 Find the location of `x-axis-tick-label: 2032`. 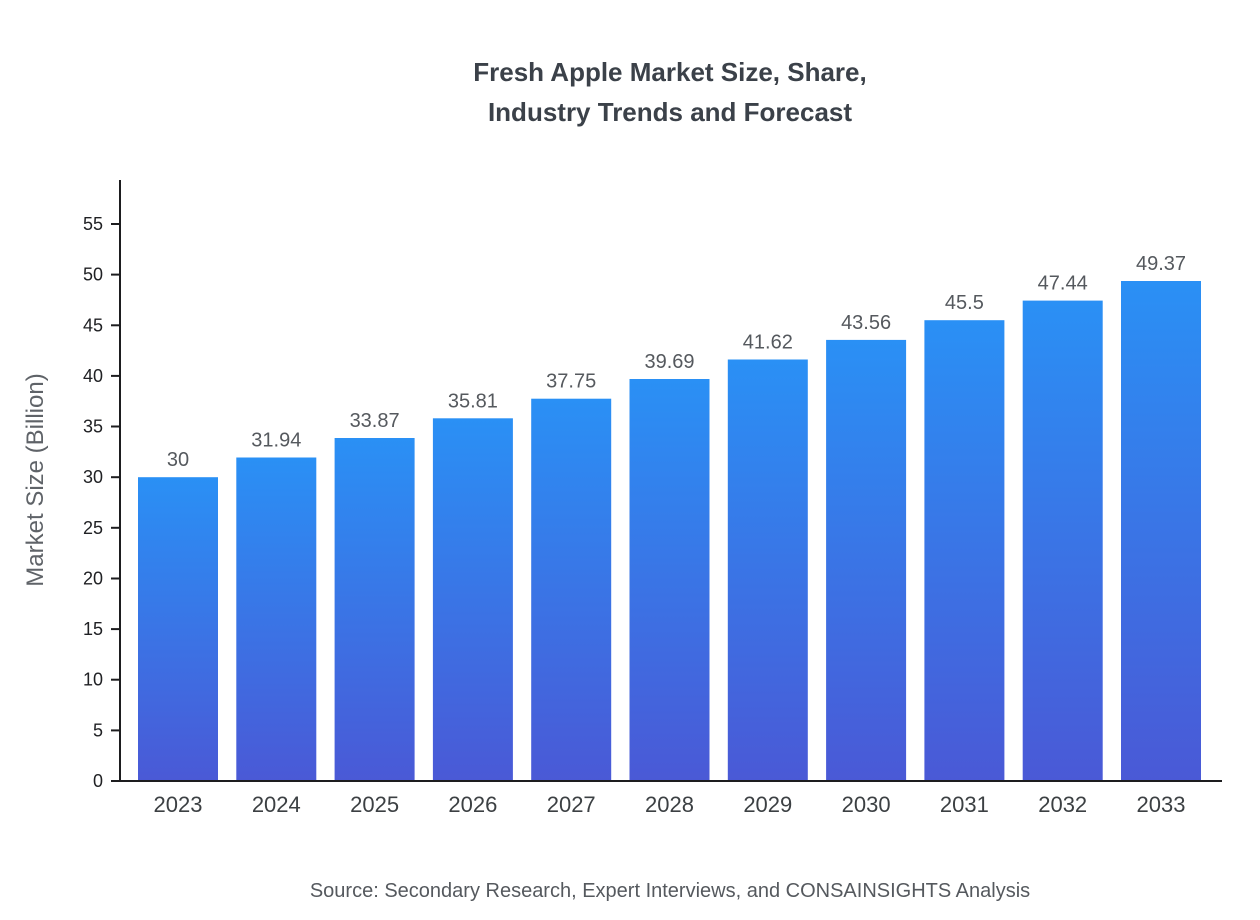

x-axis-tick-label: 2032 is located at coordinates (1062, 804).